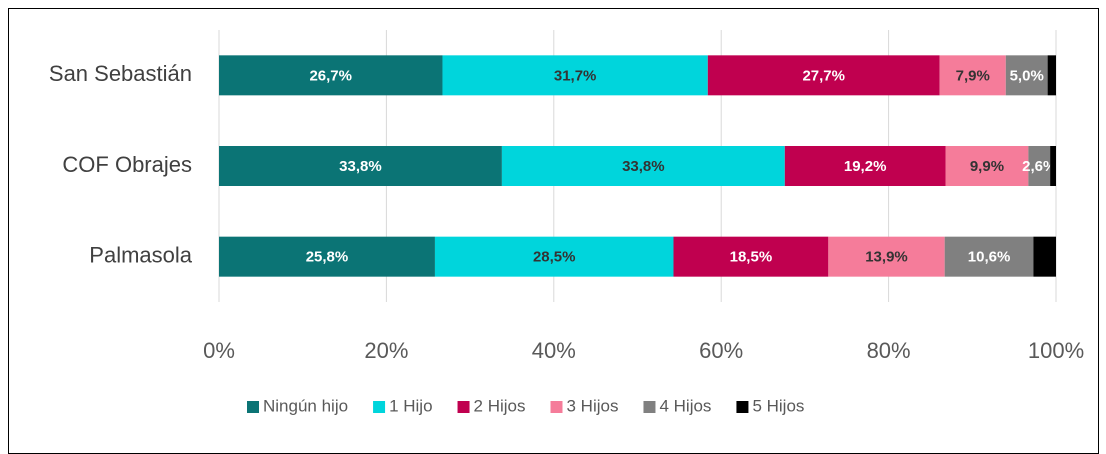  What do you see at coordinates (140, 254) in the screenshot?
I see `category-label: Palmasola` at bounding box center [140, 254].